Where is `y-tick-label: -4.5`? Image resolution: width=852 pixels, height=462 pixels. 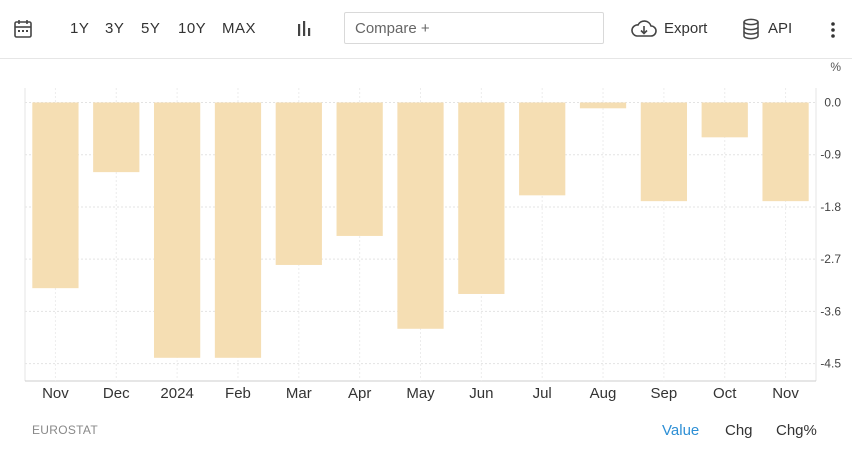
y-tick-label: -4.5 is located at coordinates (830, 364).